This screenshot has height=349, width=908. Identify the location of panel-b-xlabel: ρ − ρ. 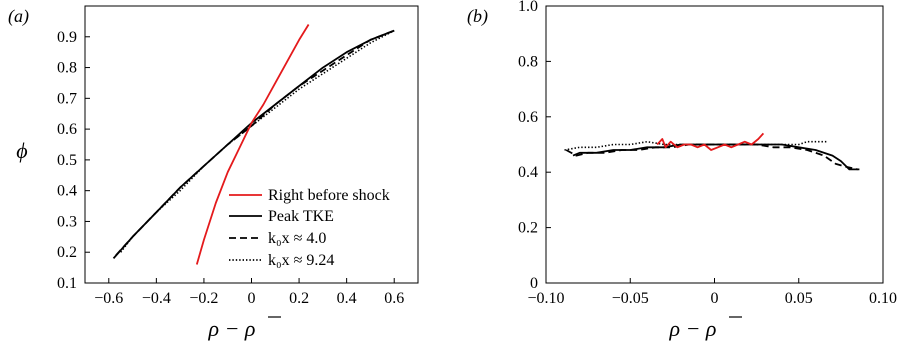
(705, 328).